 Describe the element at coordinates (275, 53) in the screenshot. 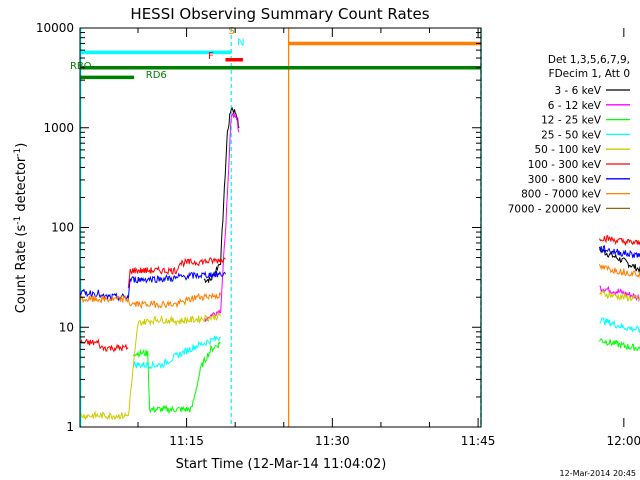

I see `instrument-flags: SN F RBO RD6` at that location.